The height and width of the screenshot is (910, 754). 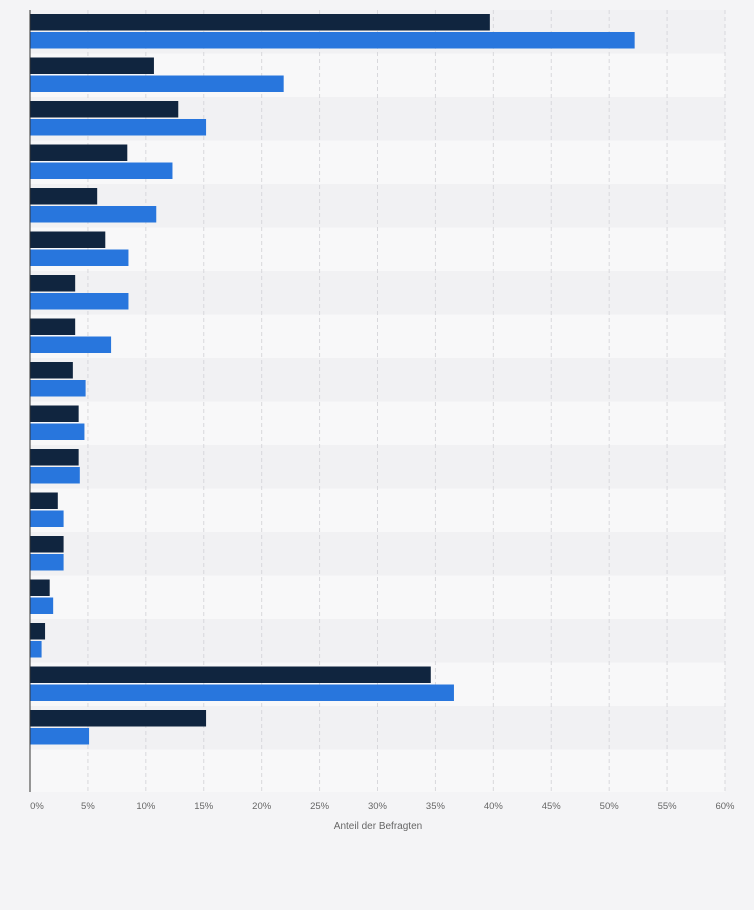 I want to click on x-tick-label: 50%, so click(x=610, y=806).